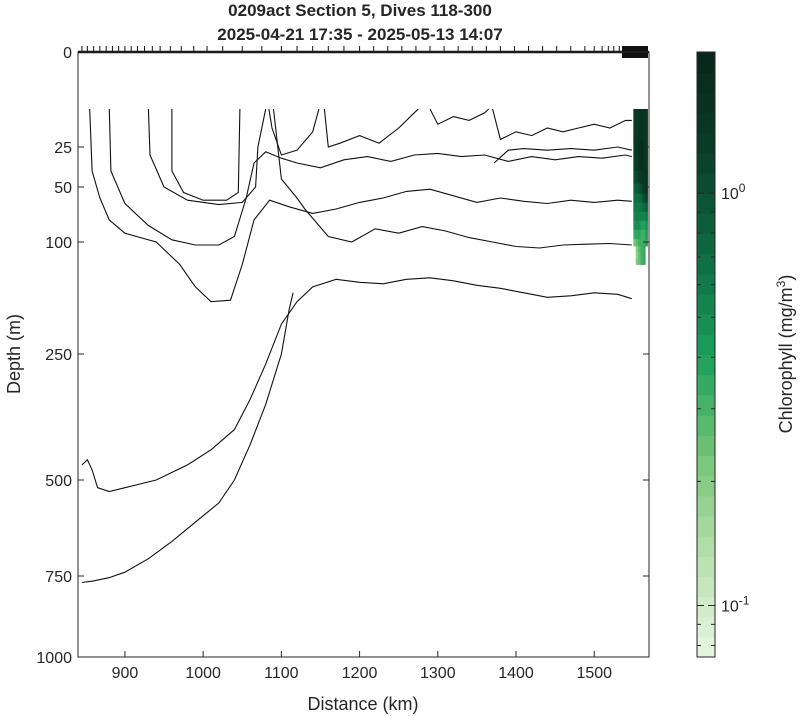 Image resolution: width=800 pixels, height=716 pixels. I want to click on y-tick-label: 750, so click(58, 577).